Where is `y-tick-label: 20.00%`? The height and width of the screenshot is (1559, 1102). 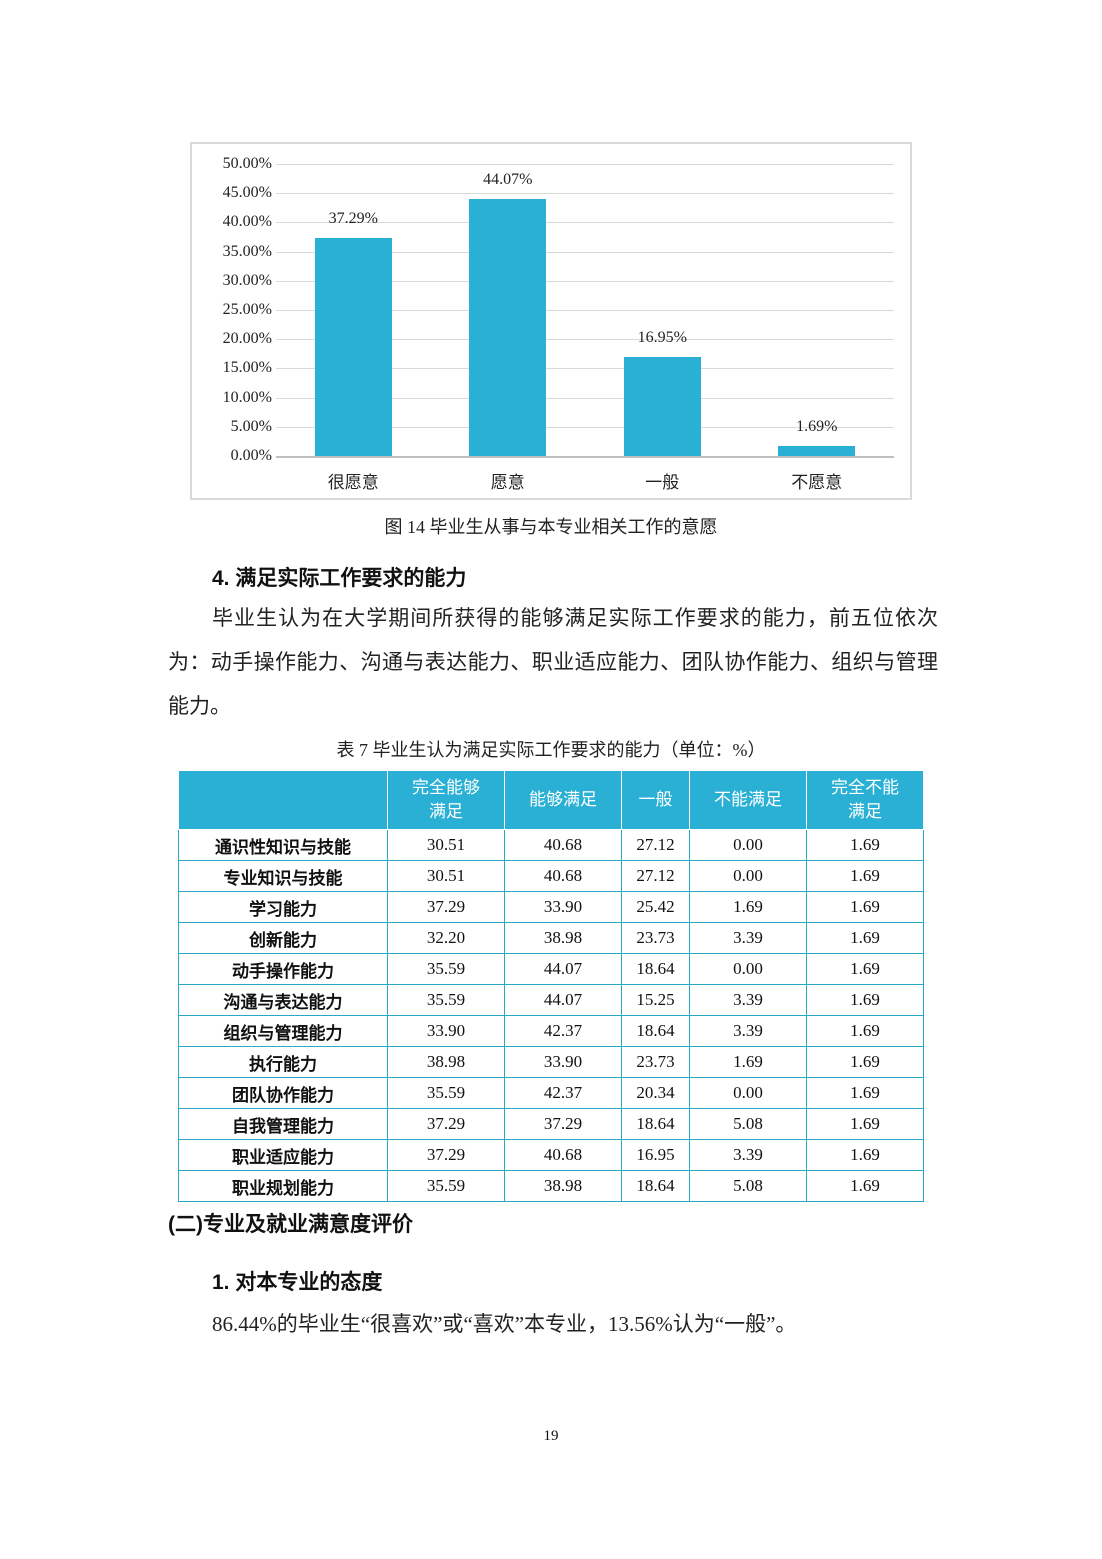
y-tick-label: 20.00% is located at coordinates (247, 339).